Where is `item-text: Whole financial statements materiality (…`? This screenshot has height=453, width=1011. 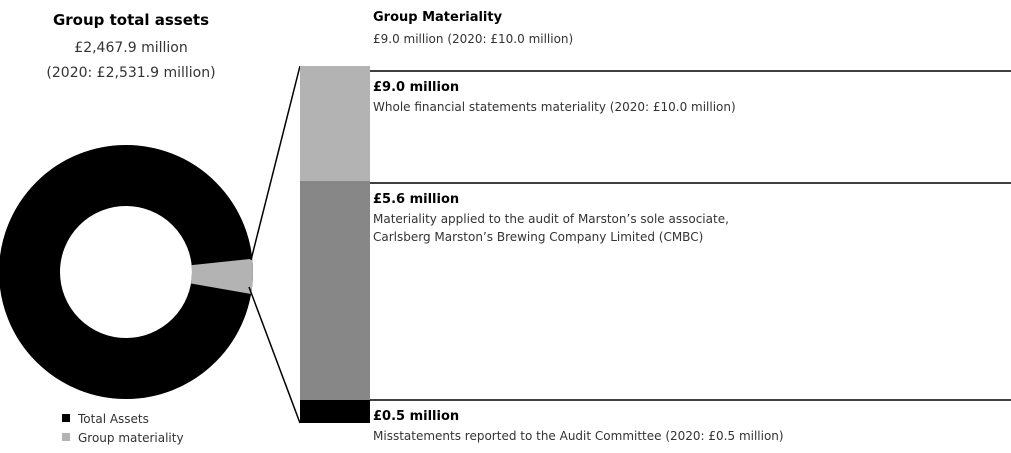 item-text: Whole financial statements materiality (… is located at coordinates (554, 107).